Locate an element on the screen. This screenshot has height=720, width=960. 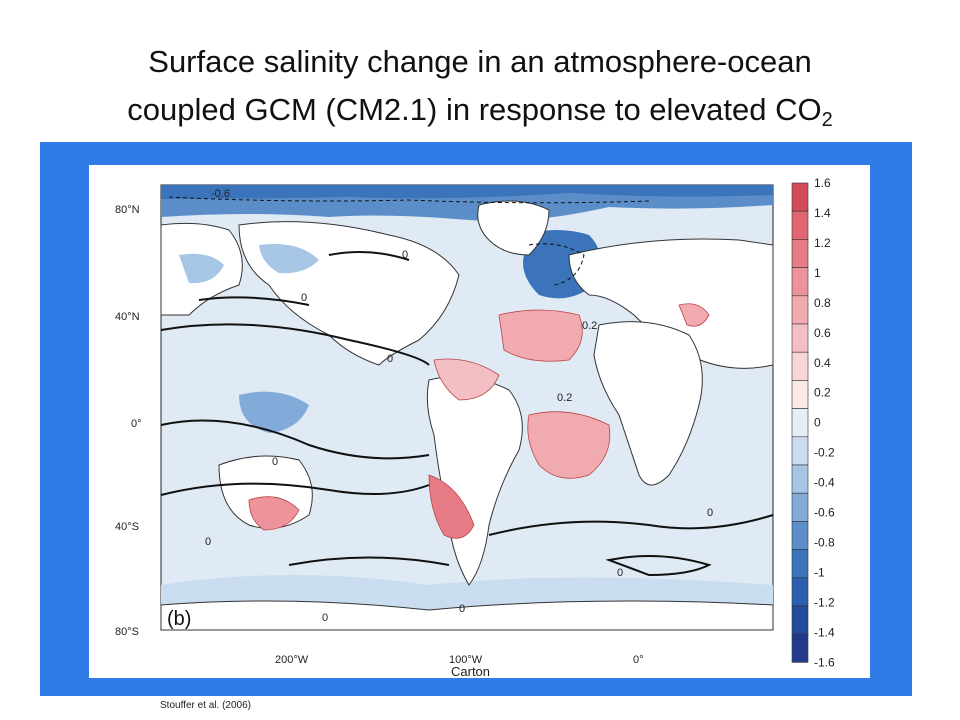
west-pacific-fresh is located at coordinates (201, 268).